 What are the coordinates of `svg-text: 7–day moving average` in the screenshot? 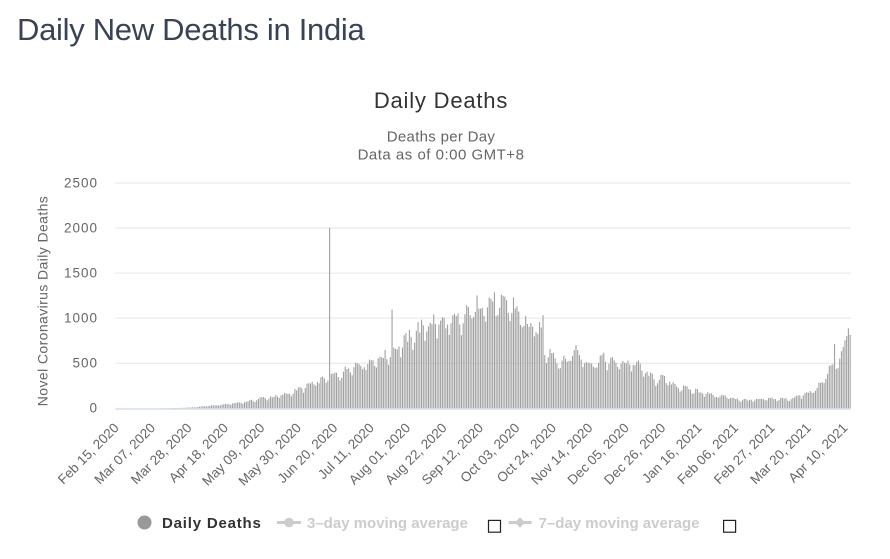 It's located at (619, 523).